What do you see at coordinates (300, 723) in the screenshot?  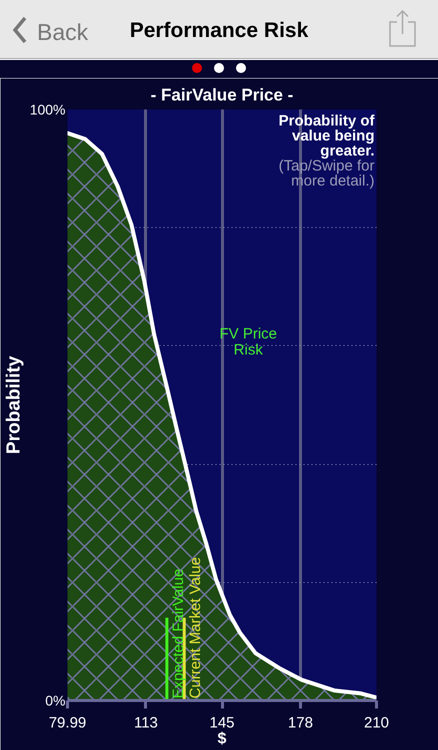 I see `x-tick-label: 178` at bounding box center [300, 723].